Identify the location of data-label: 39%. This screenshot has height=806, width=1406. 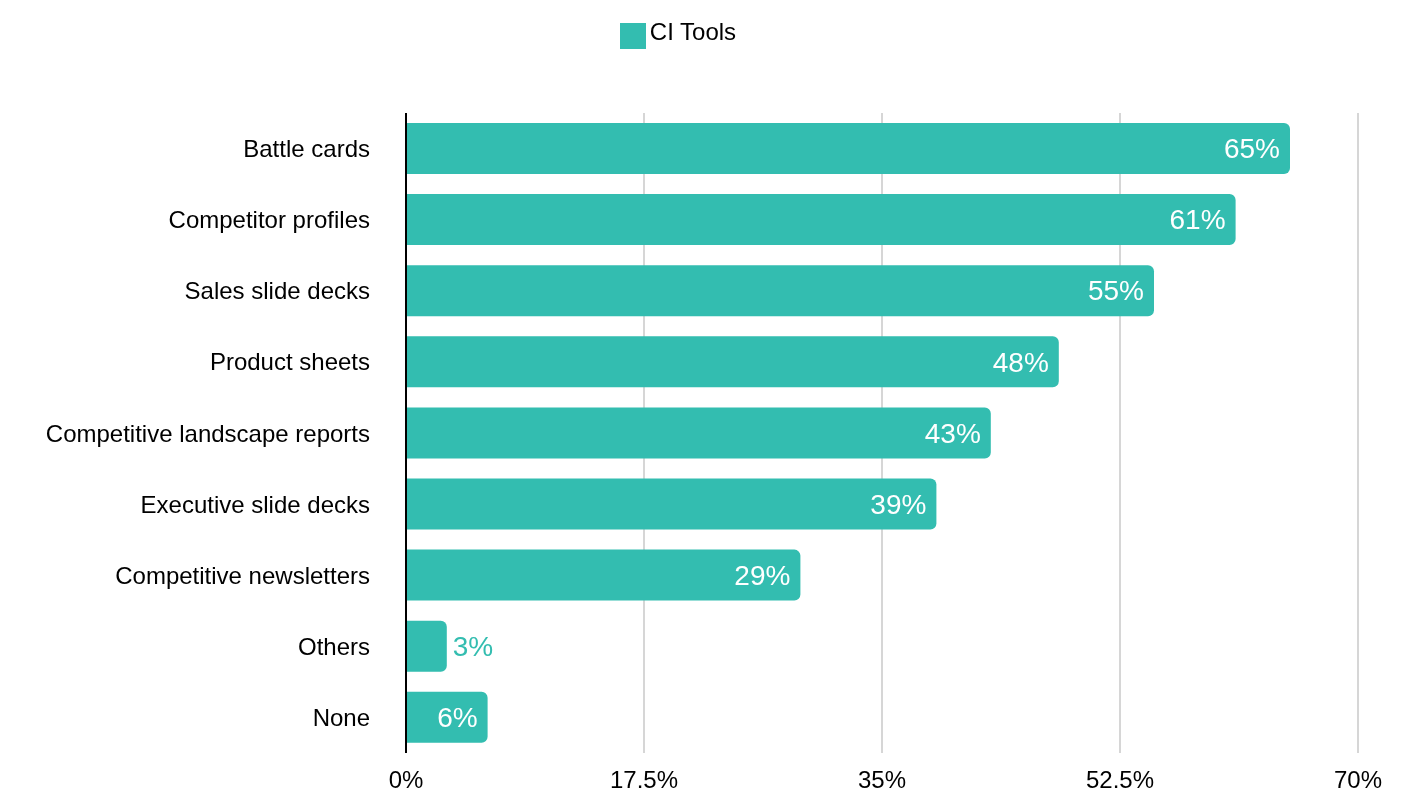
(898, 504).